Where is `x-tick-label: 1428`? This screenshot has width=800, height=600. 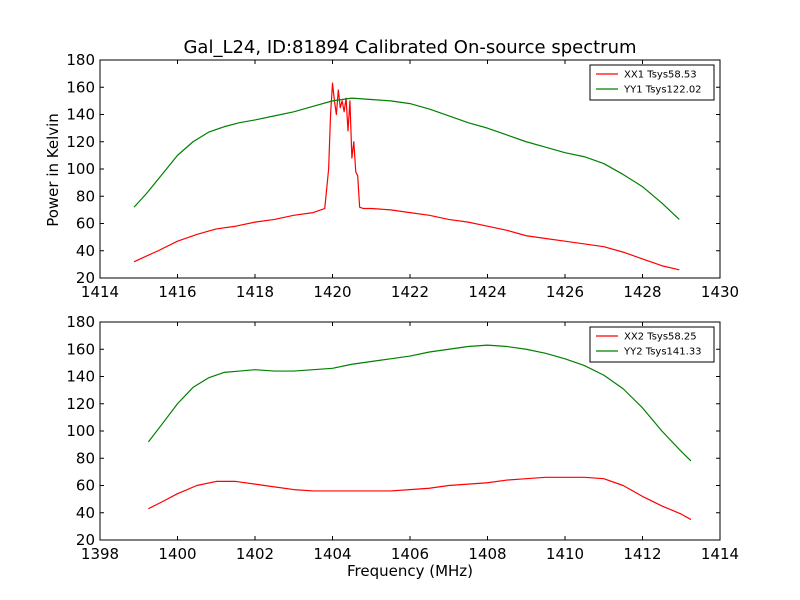 x-tick-label: 1428 is located at coordinates (642, 292).